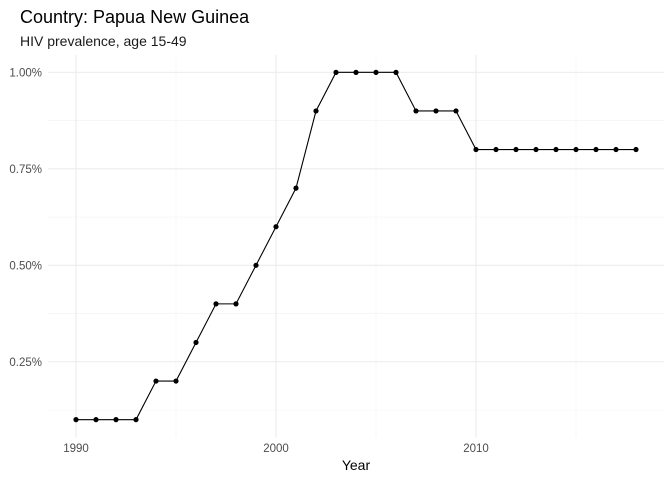 The width and height of the screenshot is (672, 480). Describe the element at coordinates (76, 449) in the screenshot. I see `x-tick-label: 1990` at that location.